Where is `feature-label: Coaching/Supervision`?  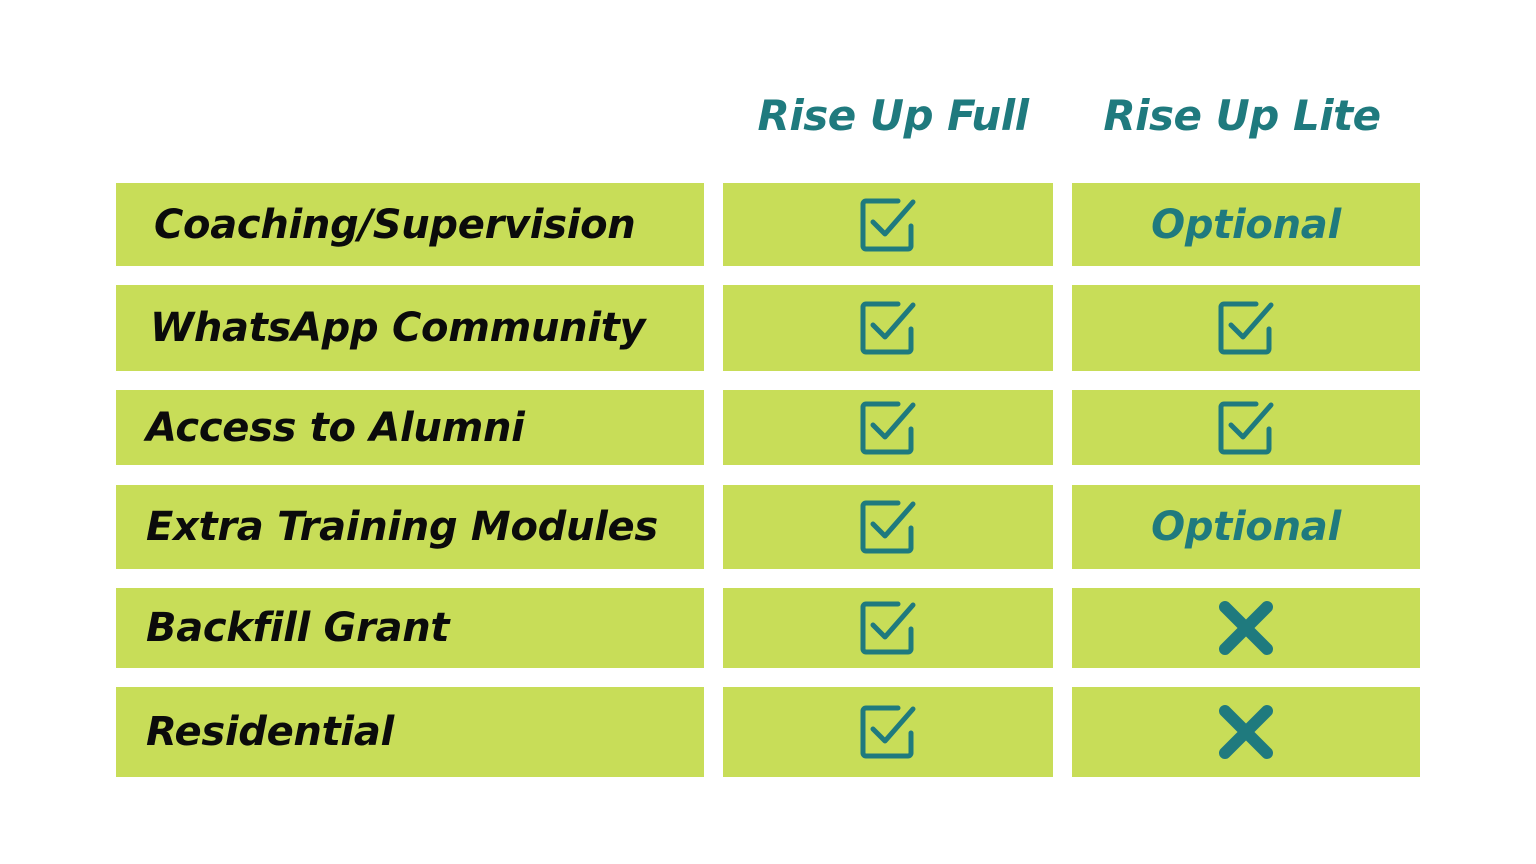 feature-label: Coaching/Supervision is located at coordinates (395, 224).